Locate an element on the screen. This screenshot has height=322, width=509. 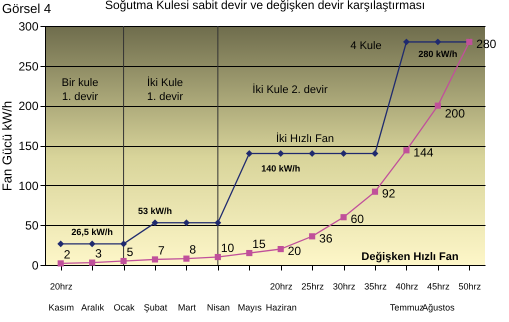
y-tick-label: 200 is located at coordinates (28, 106).